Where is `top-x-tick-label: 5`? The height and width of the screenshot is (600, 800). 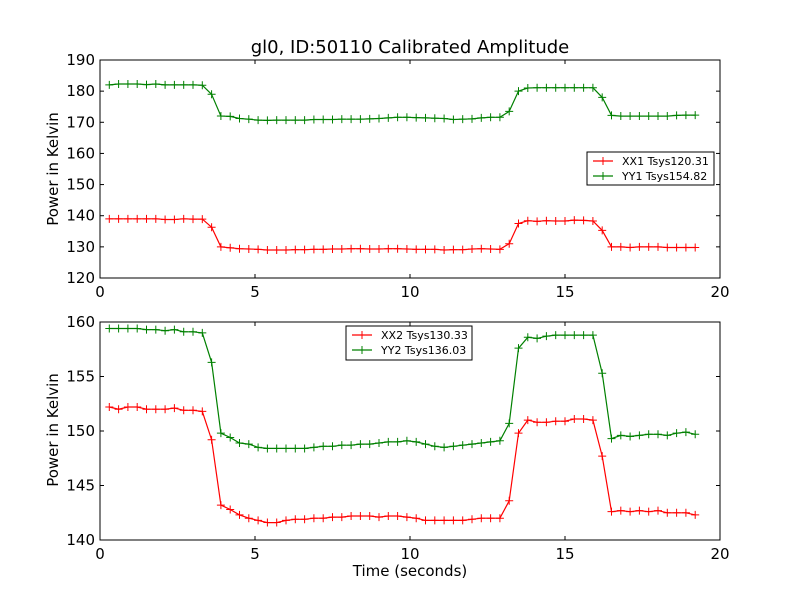 top-x-tick-label: 5 is located at coordinates (255, 292).